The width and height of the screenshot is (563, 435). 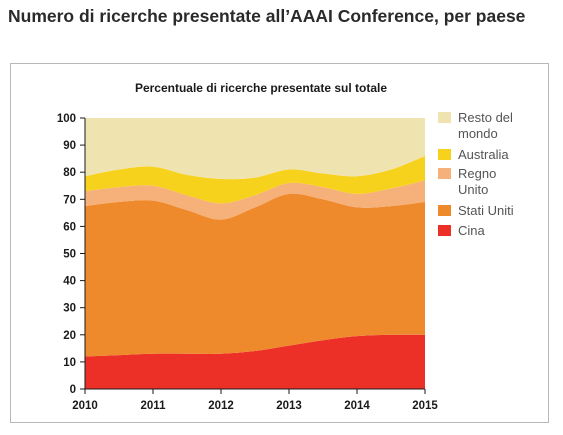 What do you see at coordinates (472, 230) in the screenshot?
I see `legend-label: Cina` at bounding box center [472, 230].